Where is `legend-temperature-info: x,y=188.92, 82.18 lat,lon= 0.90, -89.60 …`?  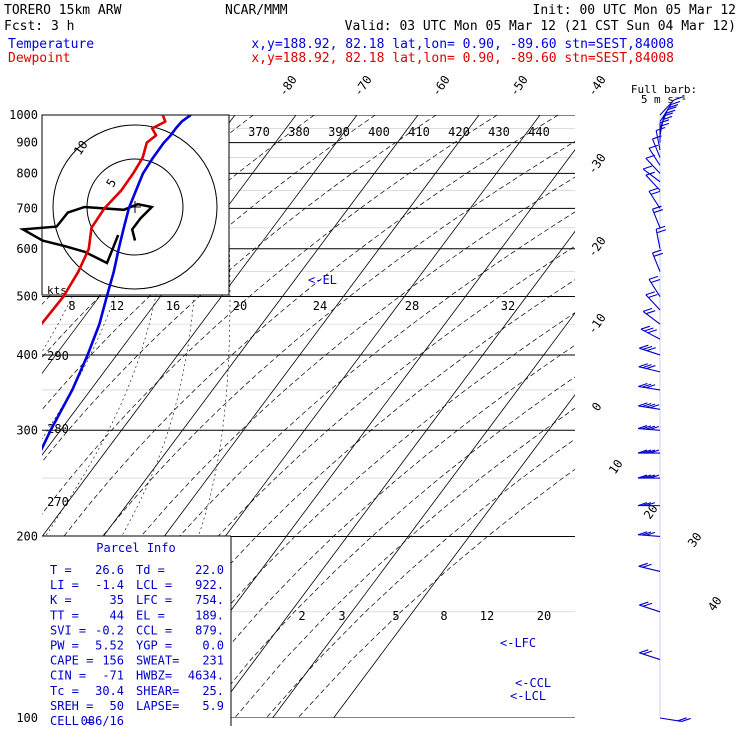 legend-temperature-info: x,y=188.92, 82.18 lat,lon= 0.90, -89.60 … is located at coordinates (462, 44).